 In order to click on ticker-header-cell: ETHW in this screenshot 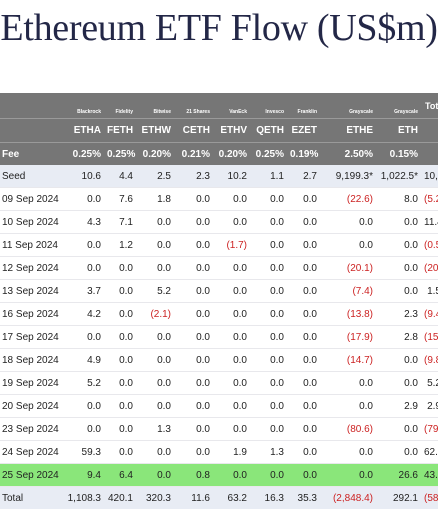, I will do `click(156, 130)`.